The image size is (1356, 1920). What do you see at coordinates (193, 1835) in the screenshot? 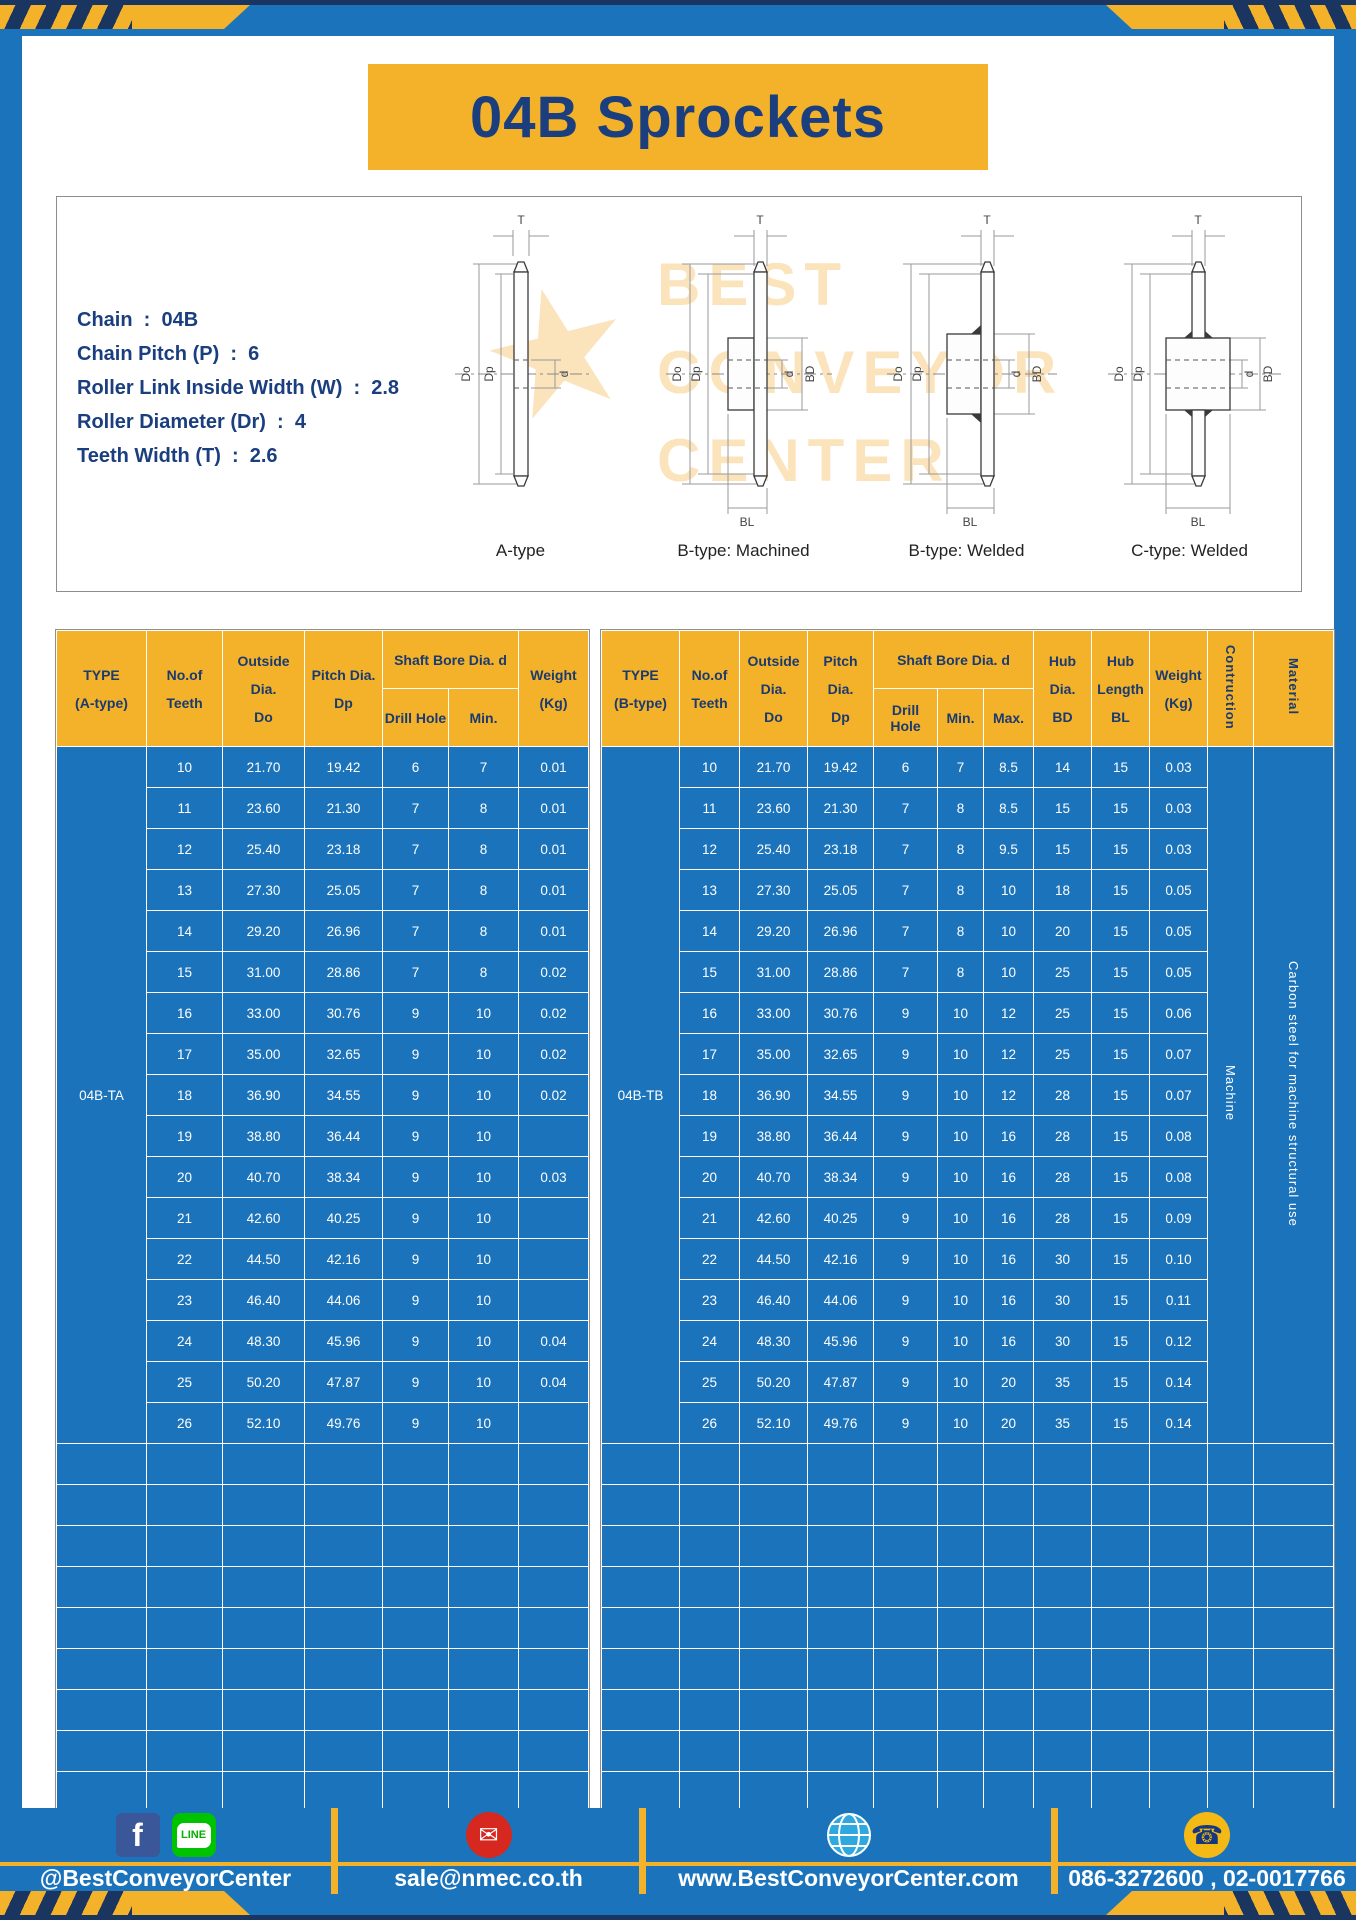
I see `line-icon: LINE` at bounding box center [193, 1835].